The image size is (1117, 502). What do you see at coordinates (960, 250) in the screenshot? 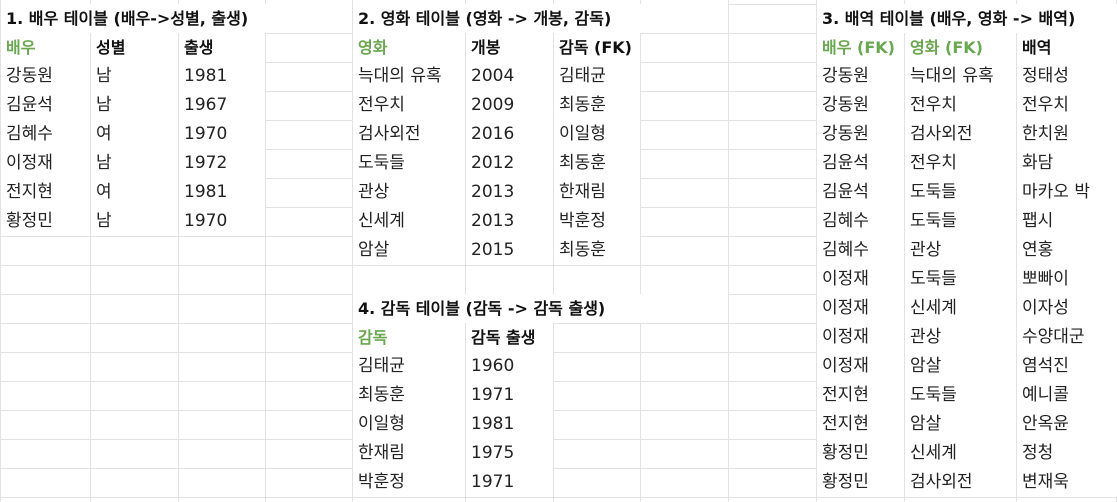
I see `table-cell-role: 관상` at bounding box center [960, 250].